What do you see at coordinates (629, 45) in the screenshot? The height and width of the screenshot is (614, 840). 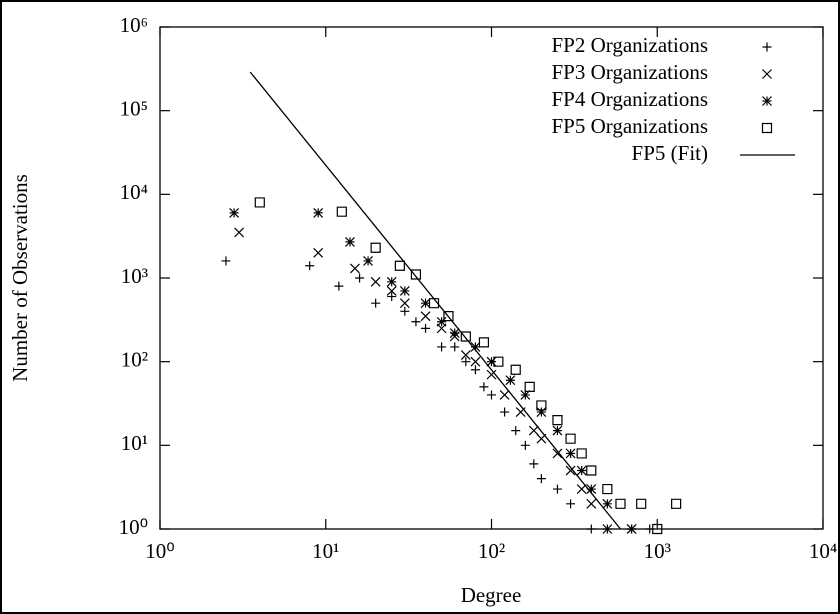 I see `legend-label: FP2 Organizations` at bounding box center [629, 45].